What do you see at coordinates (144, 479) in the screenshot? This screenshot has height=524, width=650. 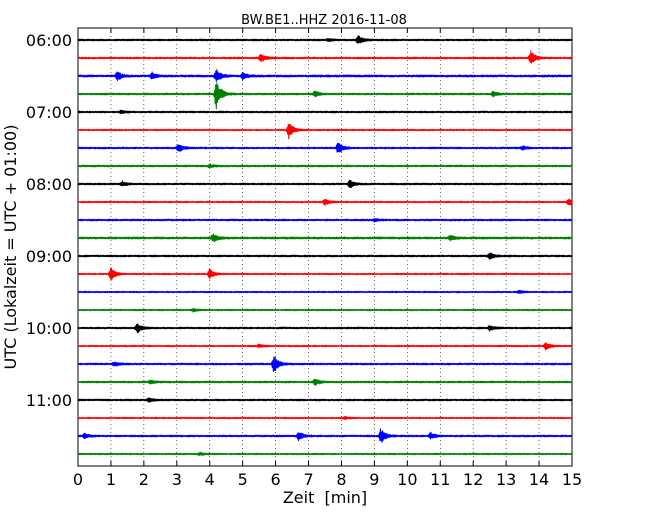 I see `x-tick-label: 2` at bounding box center [144, 479].